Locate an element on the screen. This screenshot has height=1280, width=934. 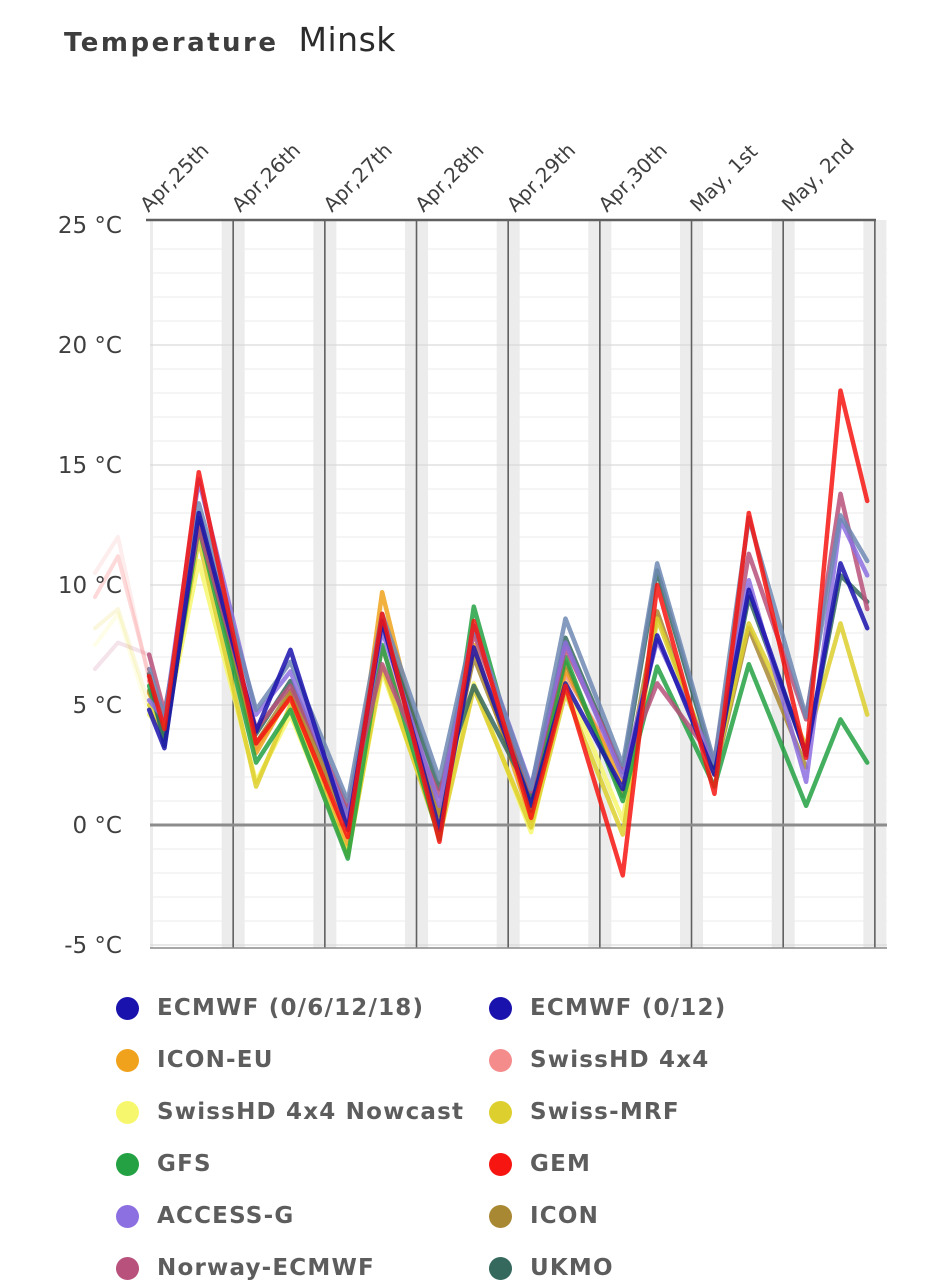
date-label: Apr,25th is located at coordinates (174, 177).